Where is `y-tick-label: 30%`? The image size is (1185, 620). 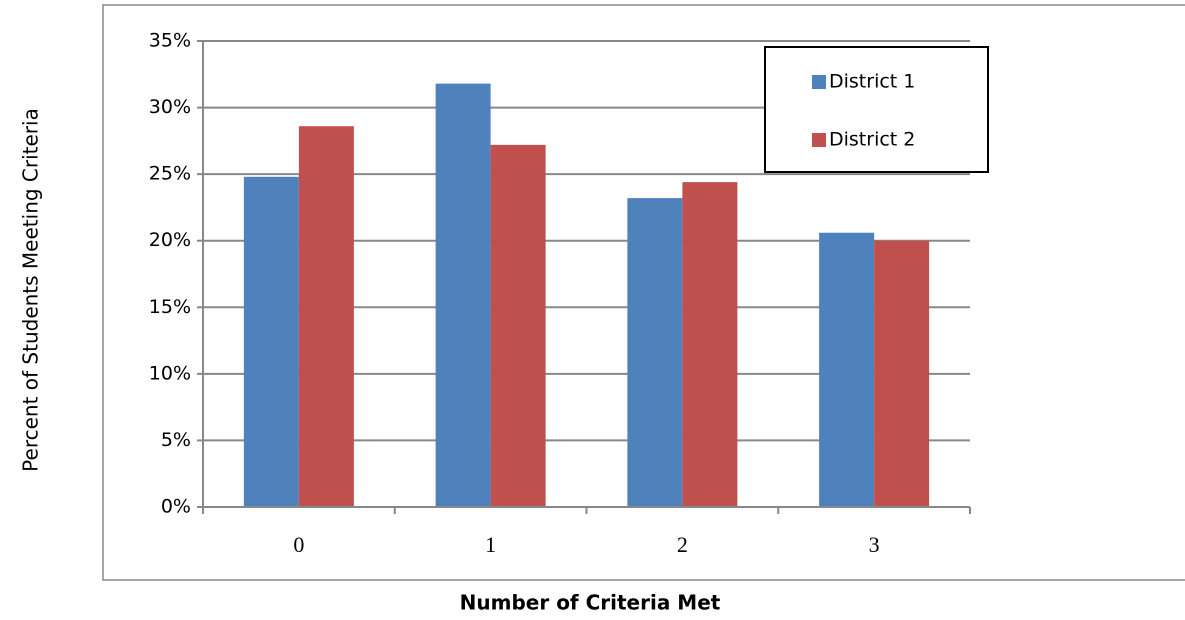 y-tick-label: 30% is located at coordinates (170, 107).